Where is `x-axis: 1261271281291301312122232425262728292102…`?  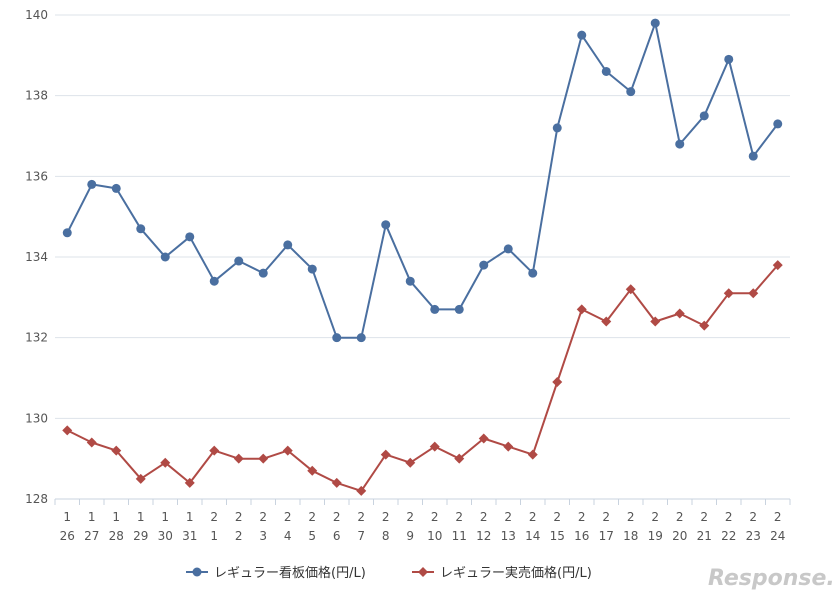
x-axis: 1261271281291301312122232425262728292102… is located at coordinates (422, 521).